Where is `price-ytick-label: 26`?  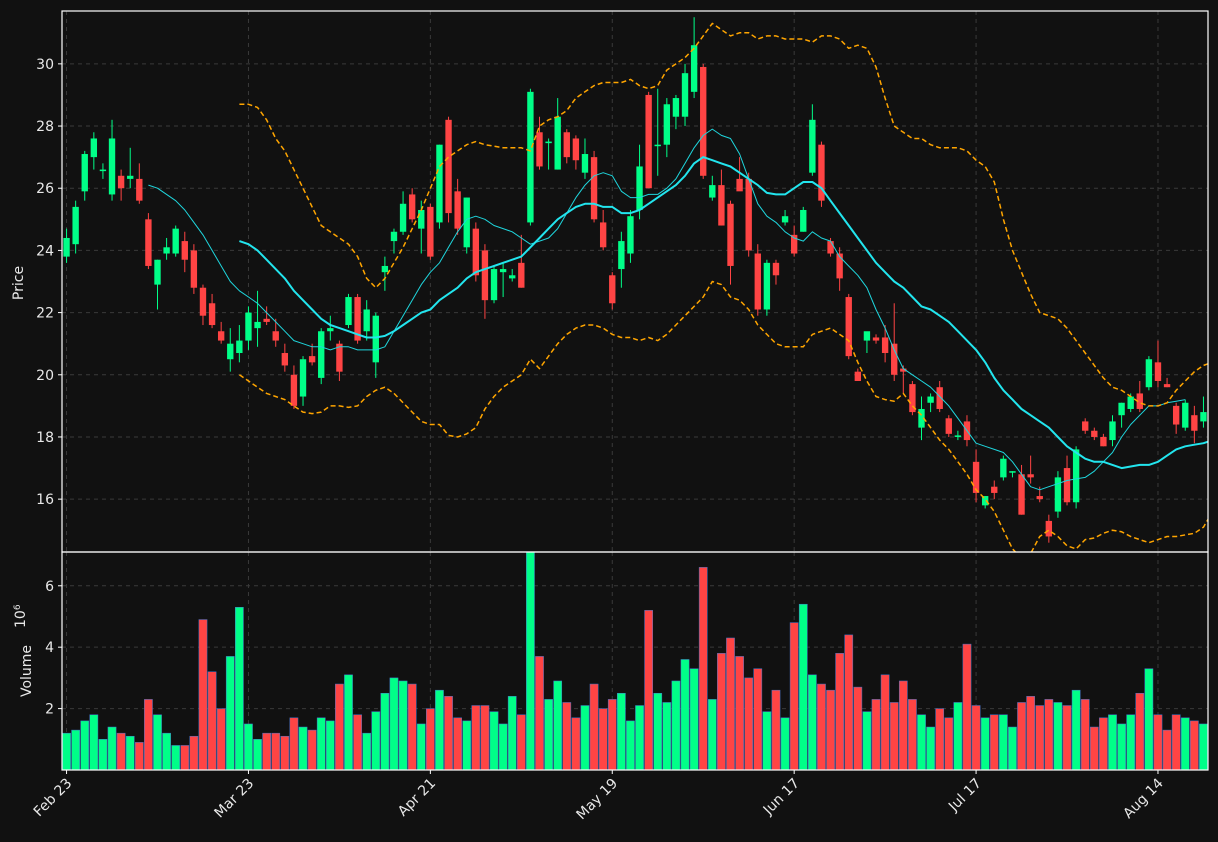 price-ytick-label: 26 is located at coordinates (45, 189).